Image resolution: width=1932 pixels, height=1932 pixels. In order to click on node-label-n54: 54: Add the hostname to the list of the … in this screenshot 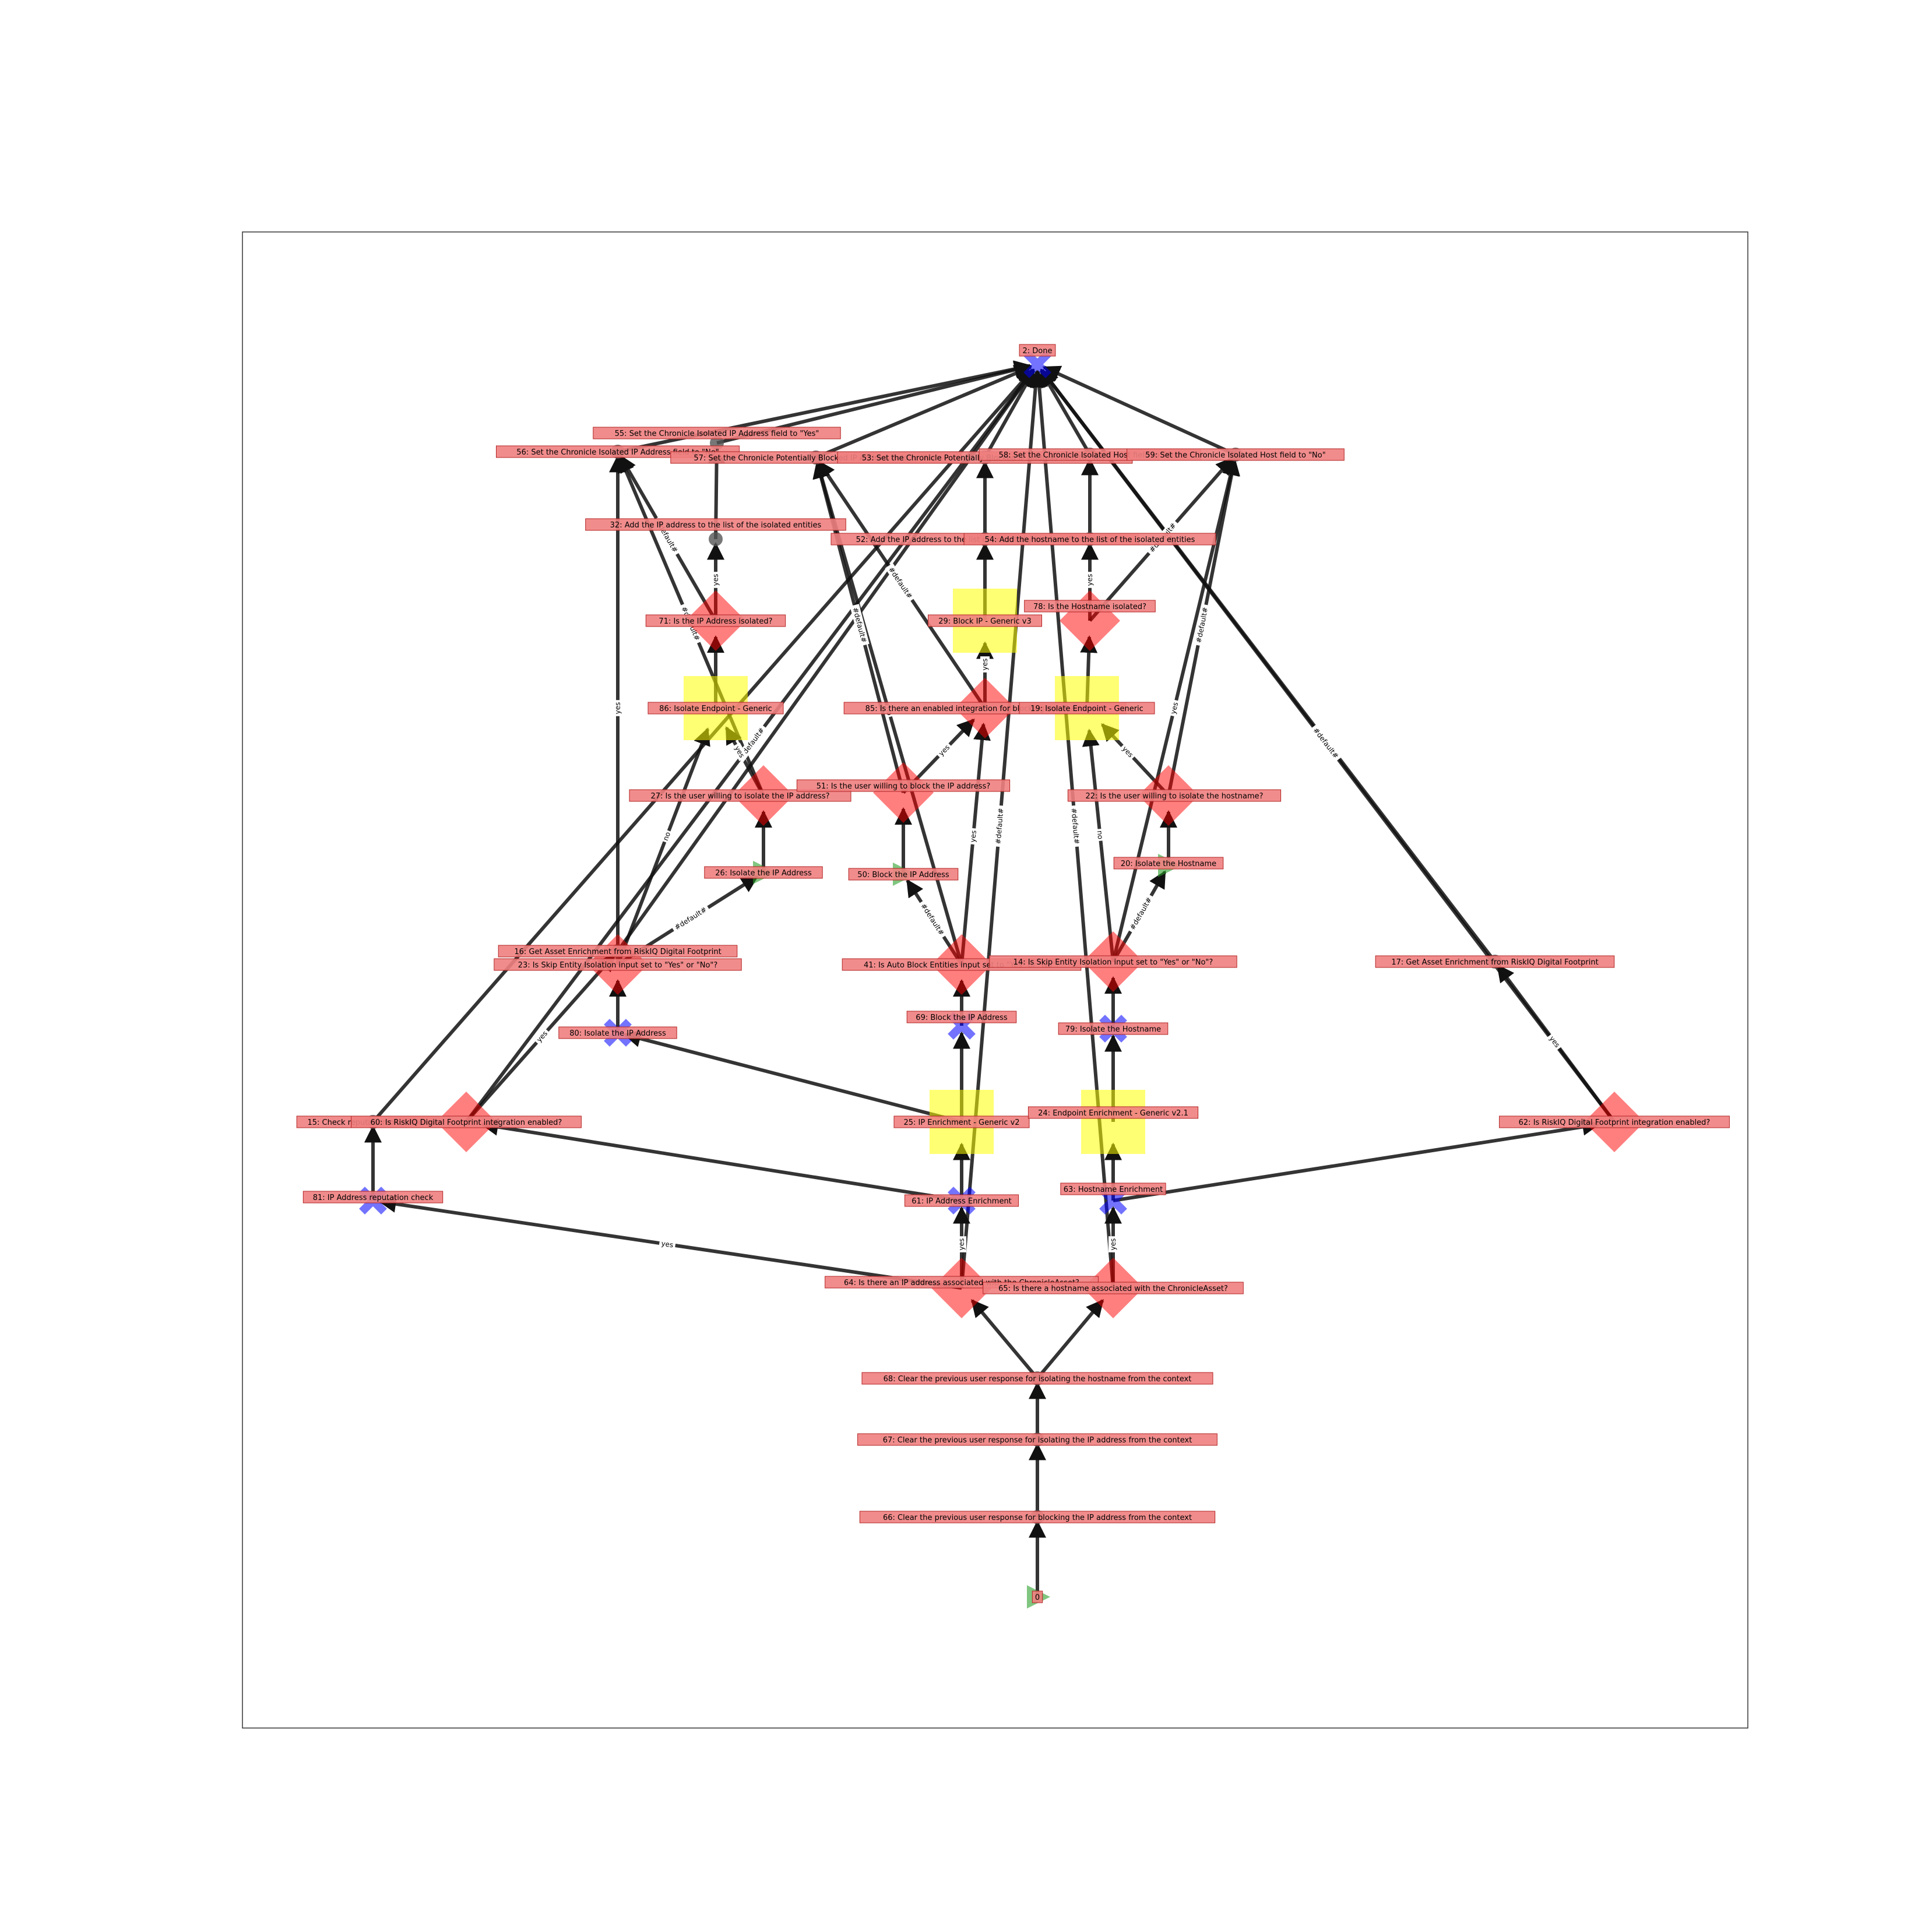, I will do `click(1089, 540)`.